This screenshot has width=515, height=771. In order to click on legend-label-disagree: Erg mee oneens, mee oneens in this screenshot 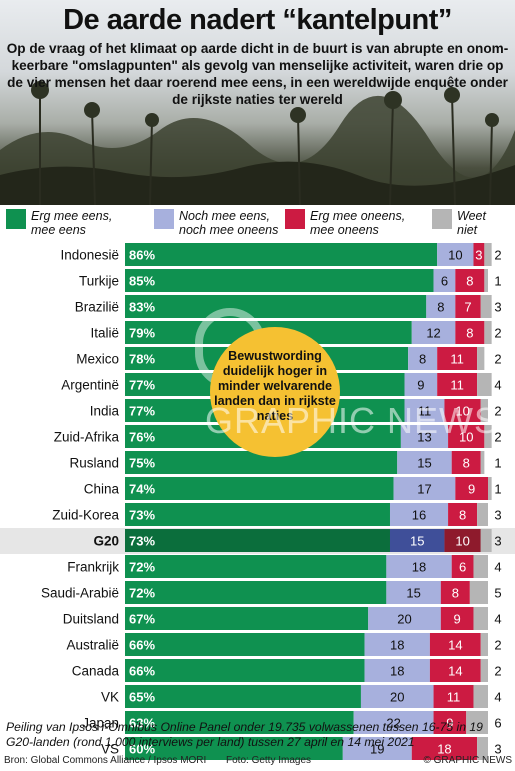, I will do `click(358, 223)`.